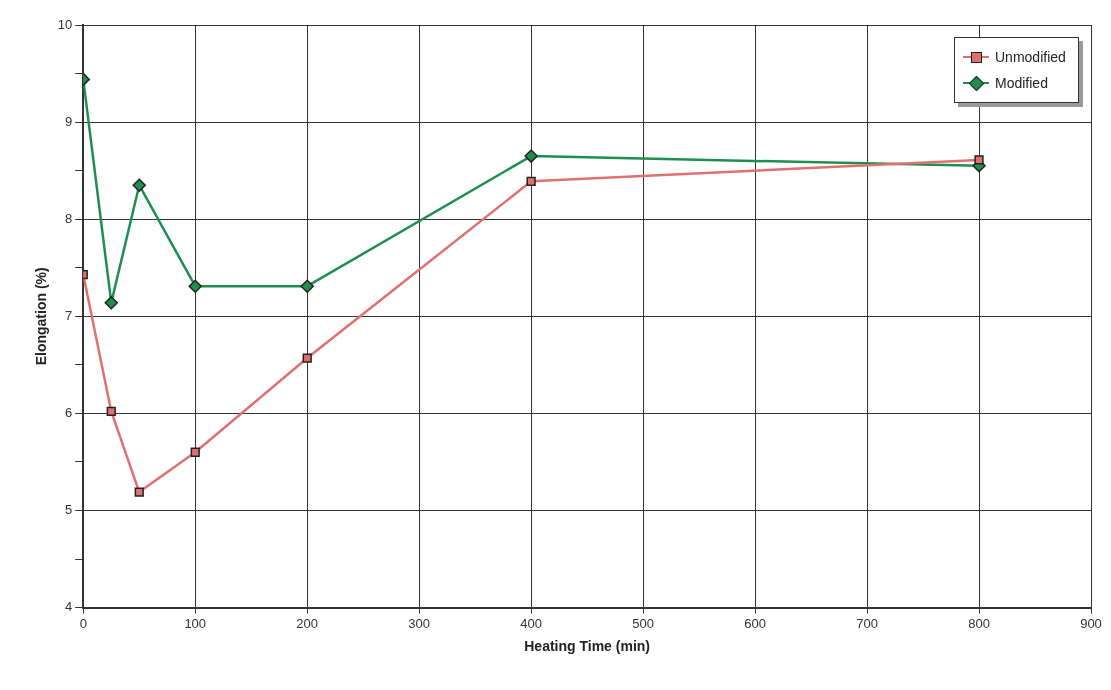 This screenshot has width=1111, height=690. What do you see at coordinates (531, 623) in the screenshot?
I see `x-tick-label: 400` at bounding box center [531, 623].